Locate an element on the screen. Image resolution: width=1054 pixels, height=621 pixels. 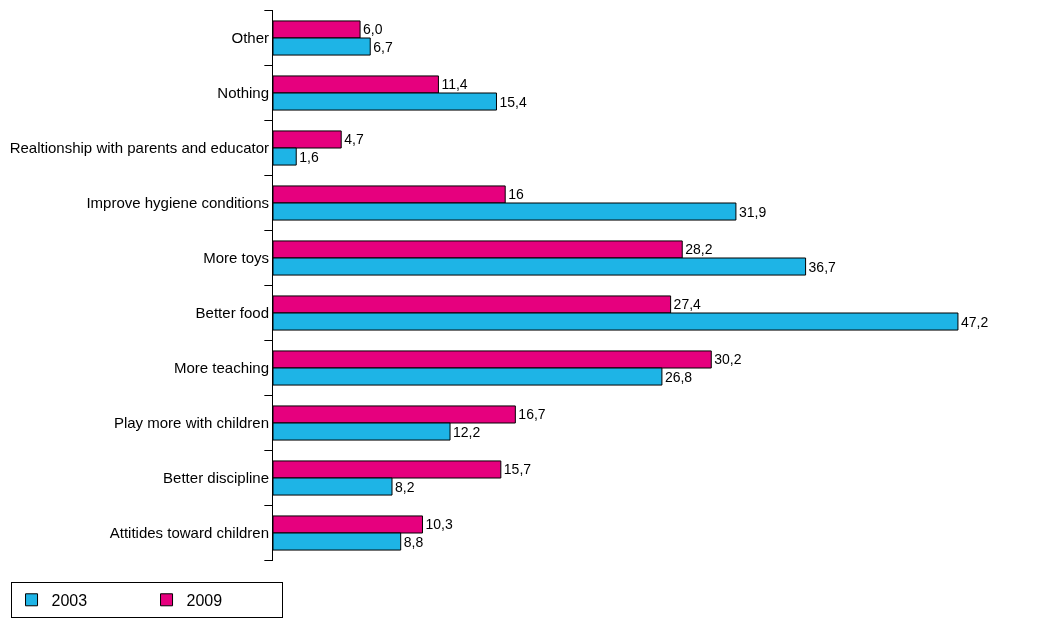
y-tick-label: Other is located at coordinates (250, 38).